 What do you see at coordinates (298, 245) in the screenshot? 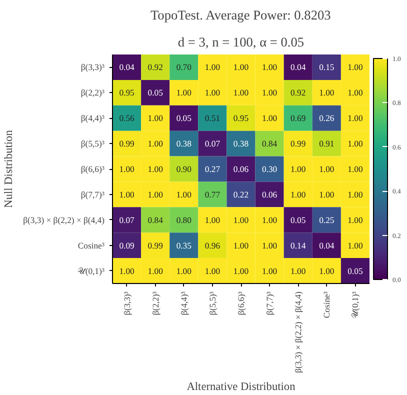
I see `data-label: 0.14` at bounding box center [298, 245].